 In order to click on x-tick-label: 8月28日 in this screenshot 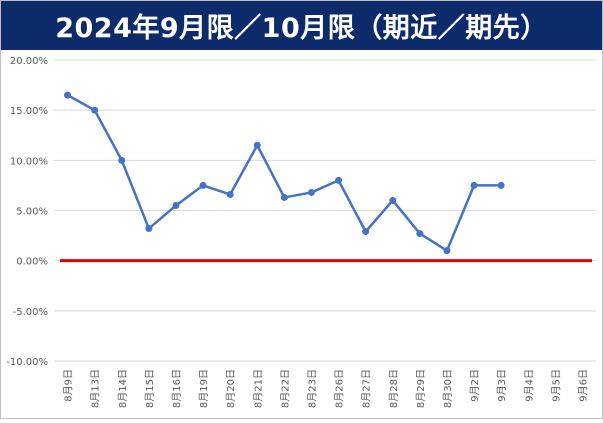, I will do `click(394, 388)`.